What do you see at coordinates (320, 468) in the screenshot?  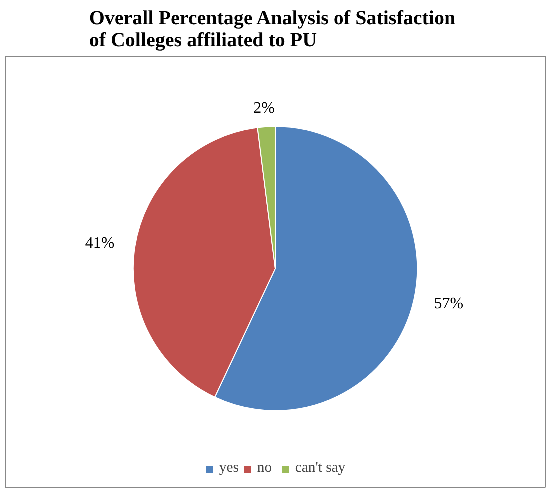 I see `legend-label: can't say` at bounding box center [320, 468].